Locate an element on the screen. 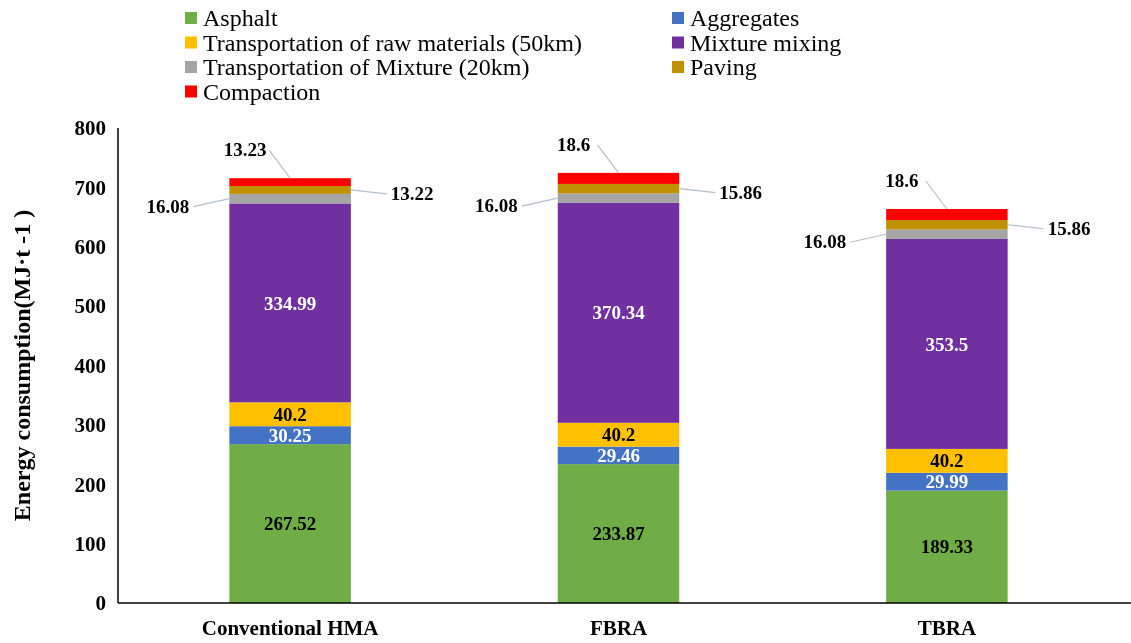 Image resolution: width=1131 pixels, height=643 pixels. y-tick-label: 800 is located at coordinates (90, 128).